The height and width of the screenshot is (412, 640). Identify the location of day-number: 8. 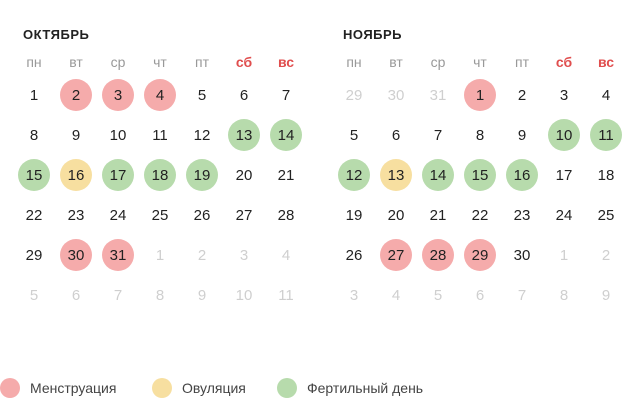
(480, 135).